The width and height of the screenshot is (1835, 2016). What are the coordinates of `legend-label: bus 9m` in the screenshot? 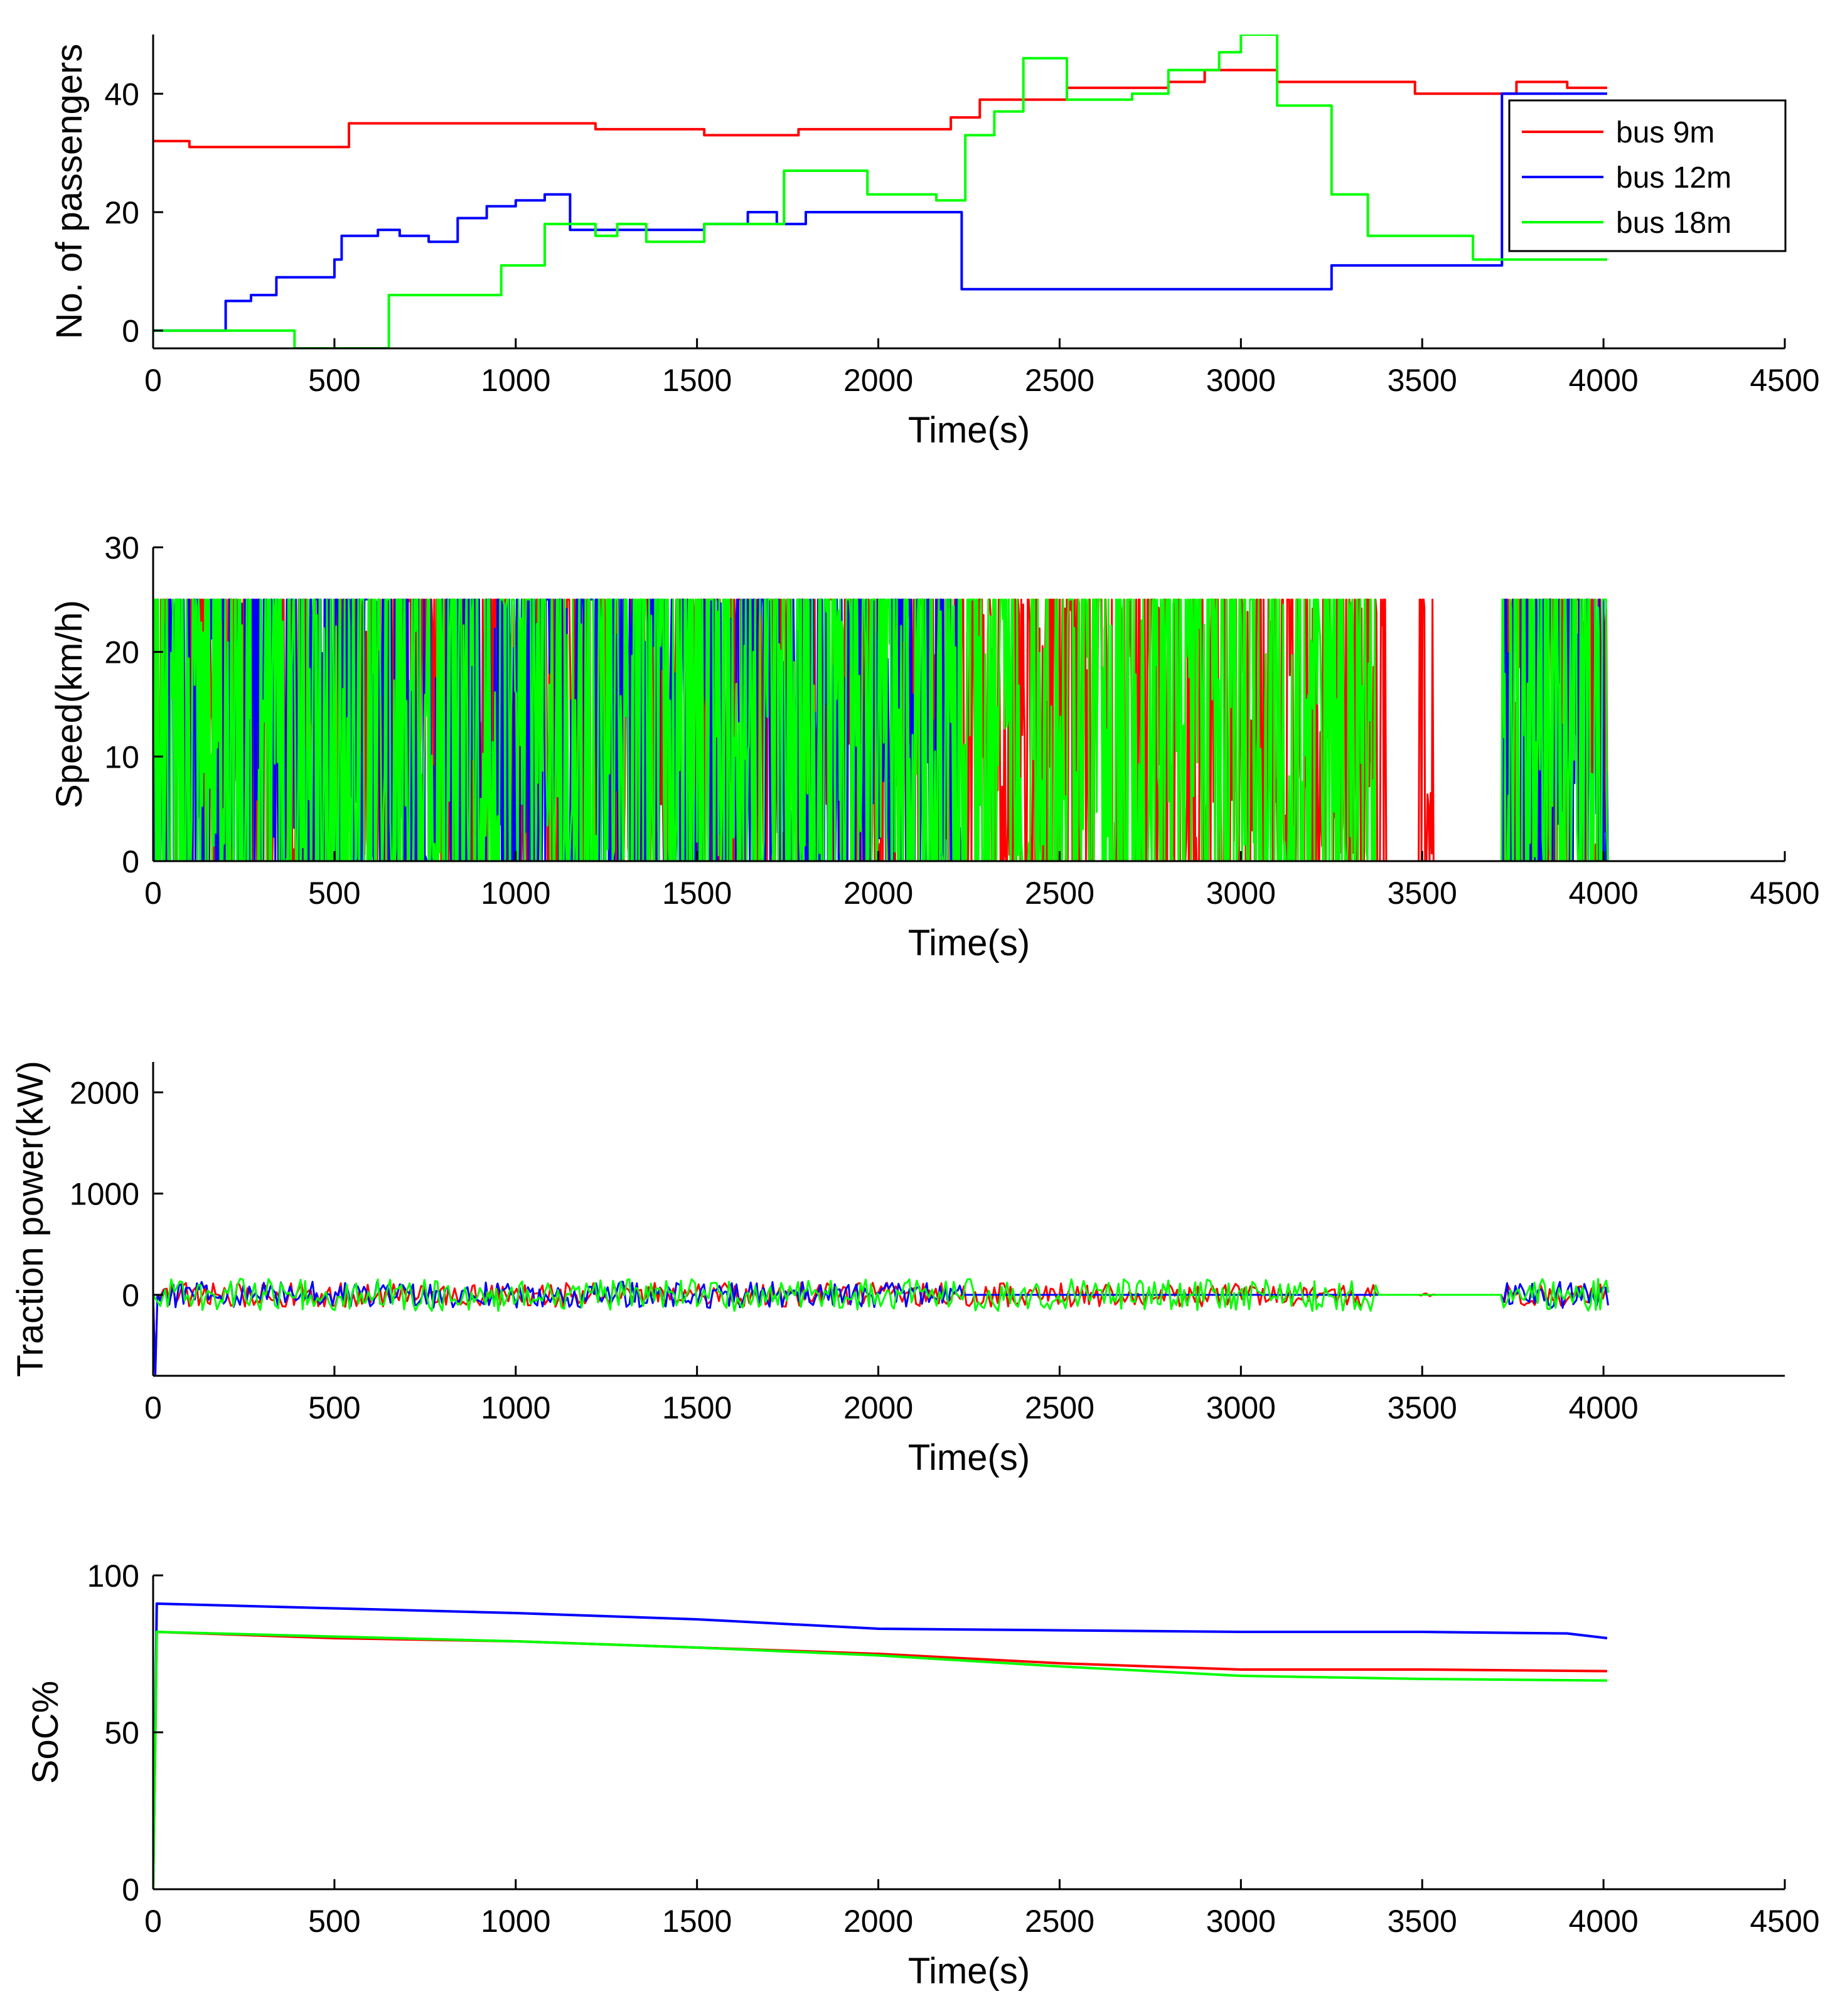 It's located at (1666, 132).